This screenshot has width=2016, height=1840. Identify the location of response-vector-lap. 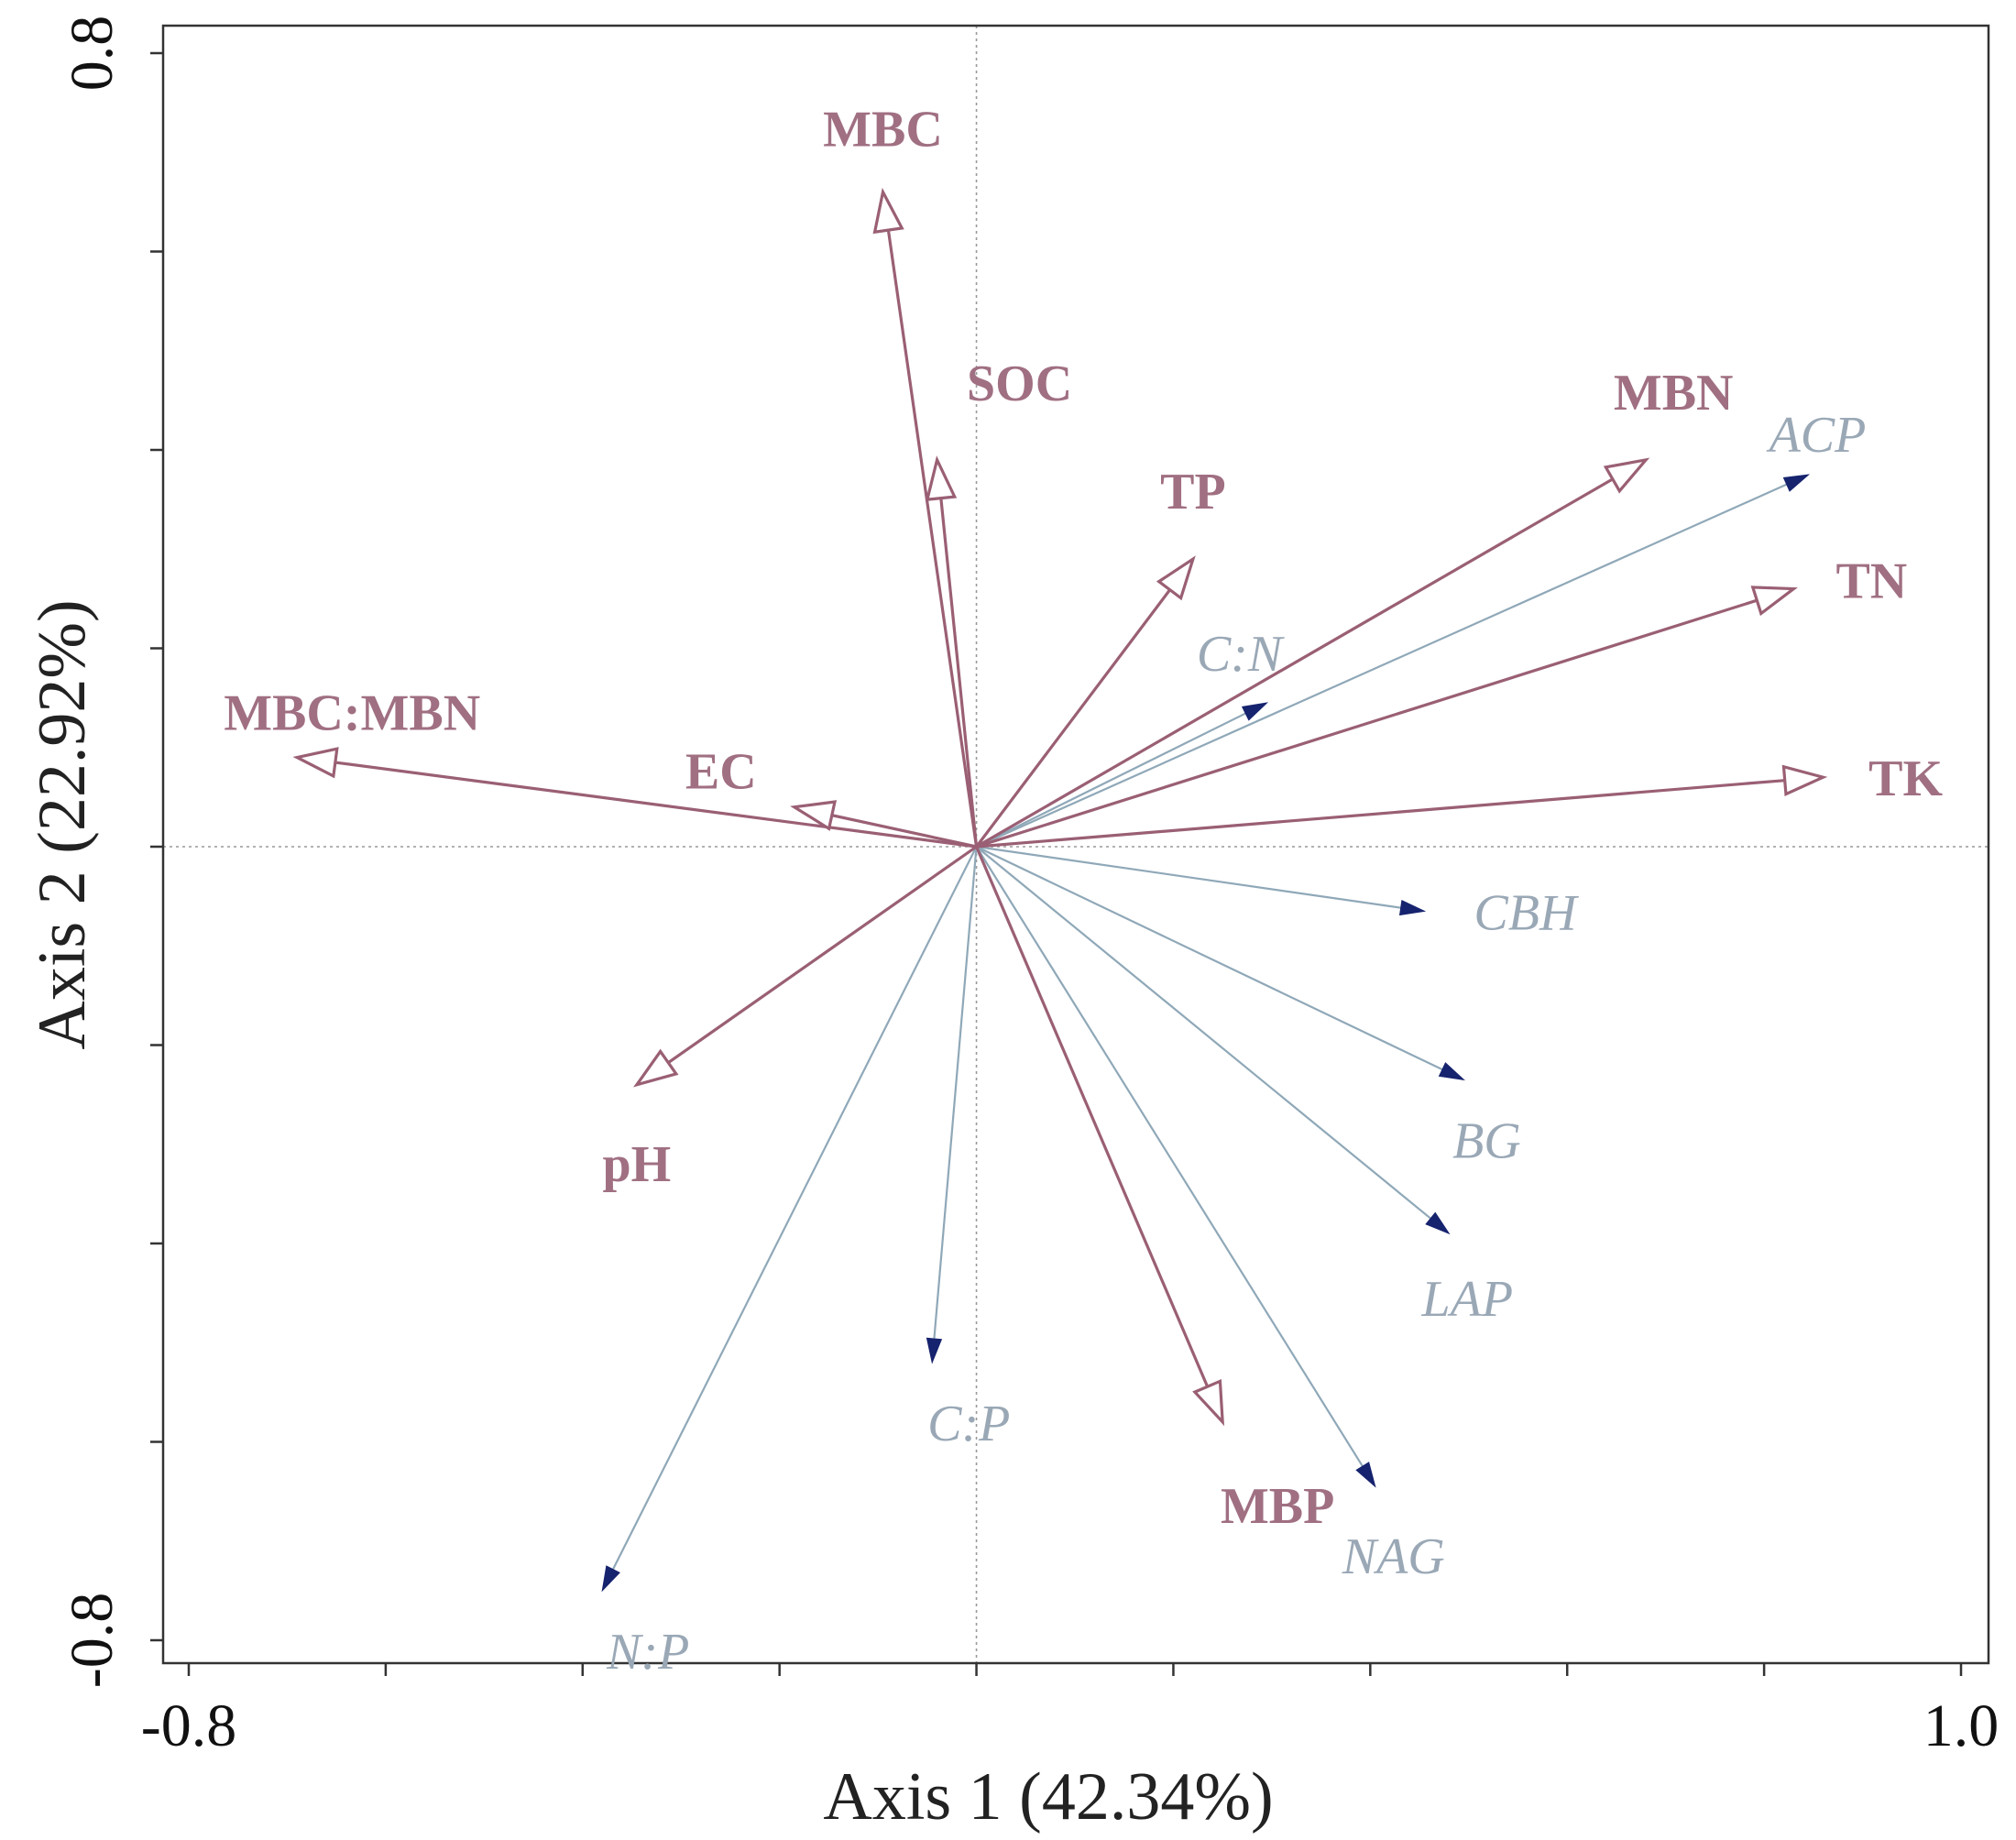
(1203, 1033).